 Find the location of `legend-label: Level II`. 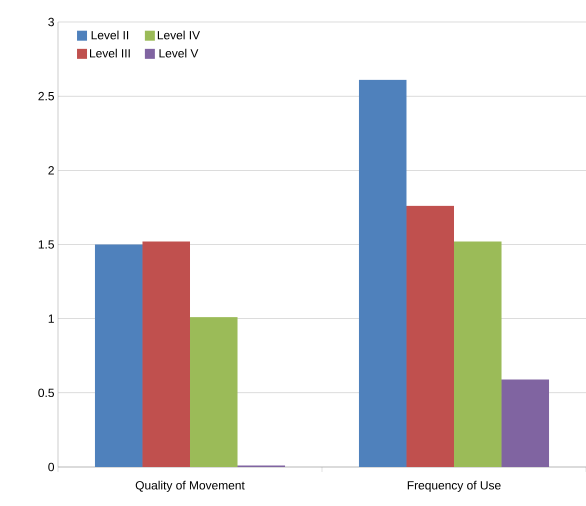

legend-label: Level II is located at coordinates (110, 35).